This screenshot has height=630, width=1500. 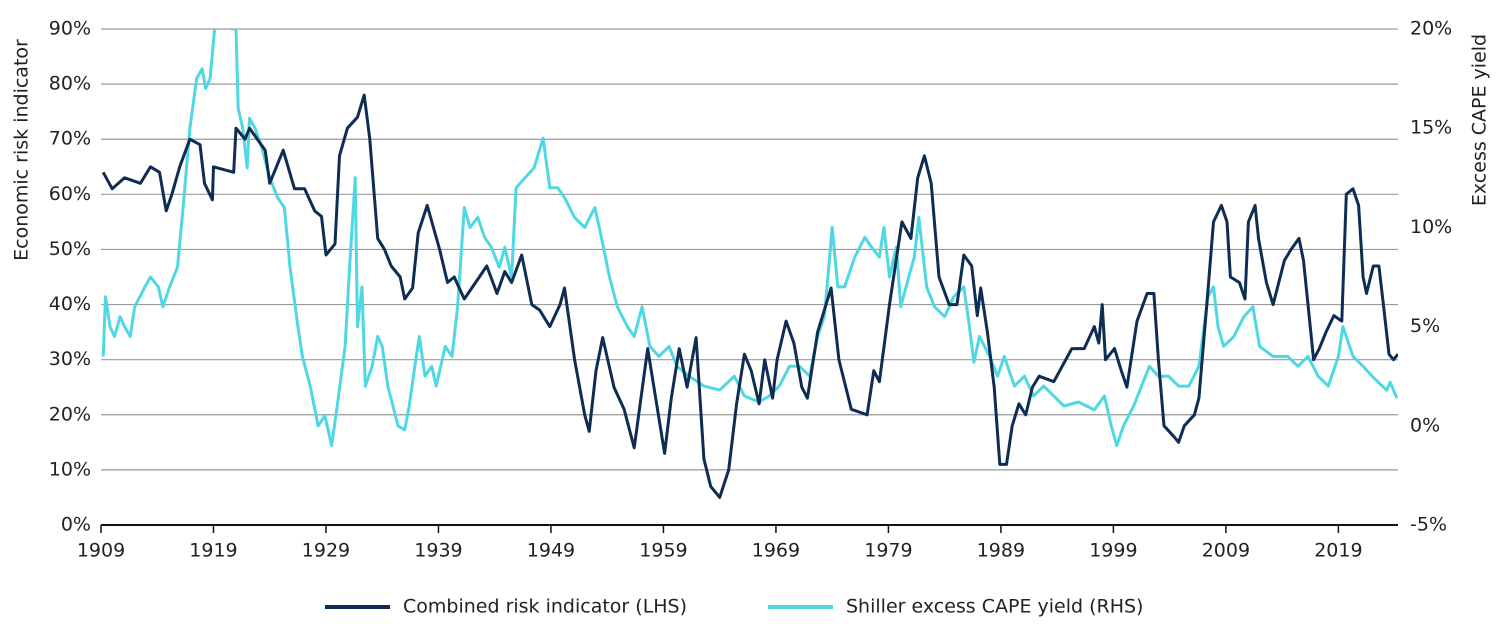 What do you see at coordinates (545, 607) in the screenshot?
I see `legend-label: Combined risk indicator (LHS)` at bounding box center [545, 607].